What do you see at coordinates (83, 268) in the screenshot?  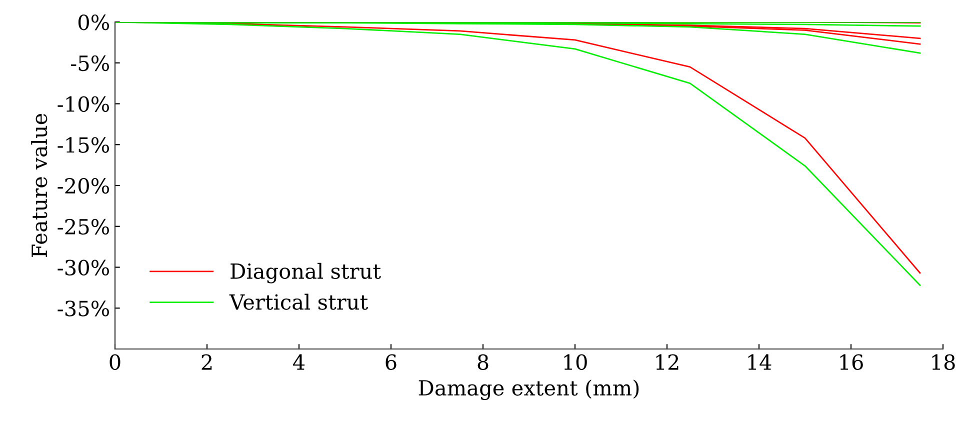 I see `y-tick-label: -30%` at bounding box center [83, 268].